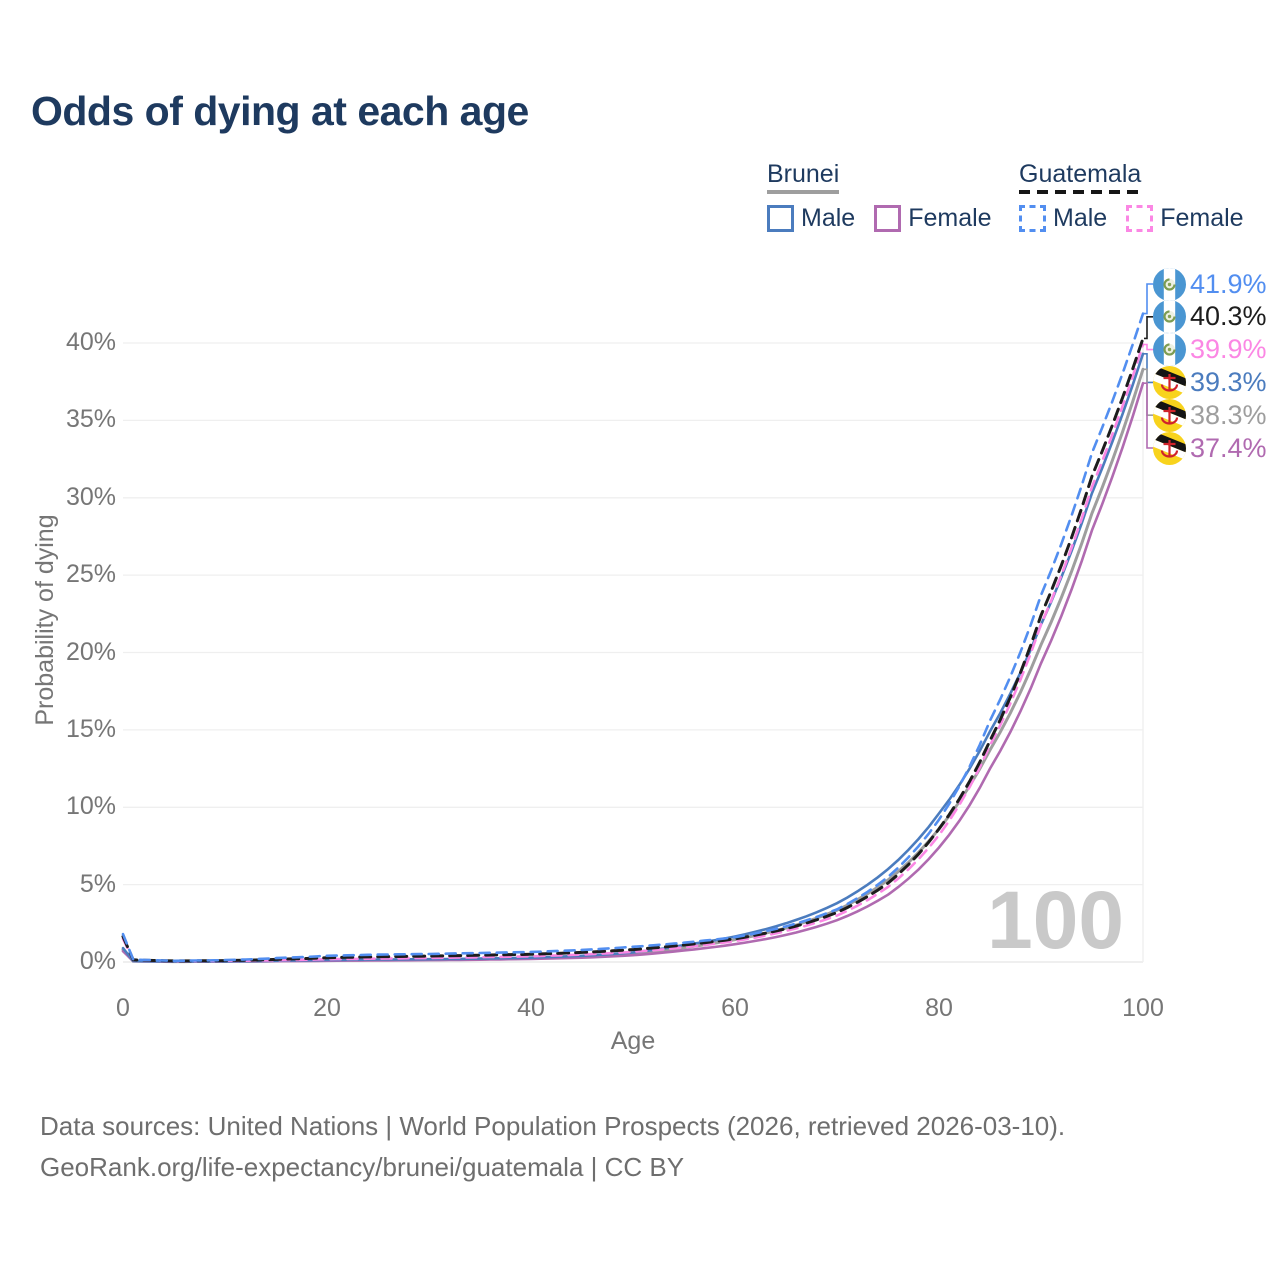  Describe the element at coordinates (90, 574) in the screenshot. I see `y-tick-label-25pct: 25%` at that location.